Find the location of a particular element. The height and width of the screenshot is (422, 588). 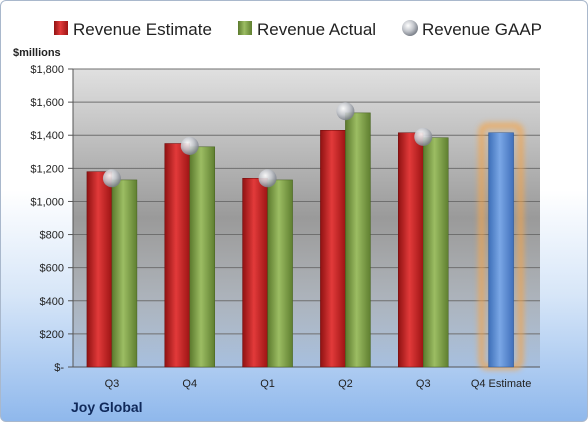

x-tick-label: Q1 is located at coordinates (267, 384).